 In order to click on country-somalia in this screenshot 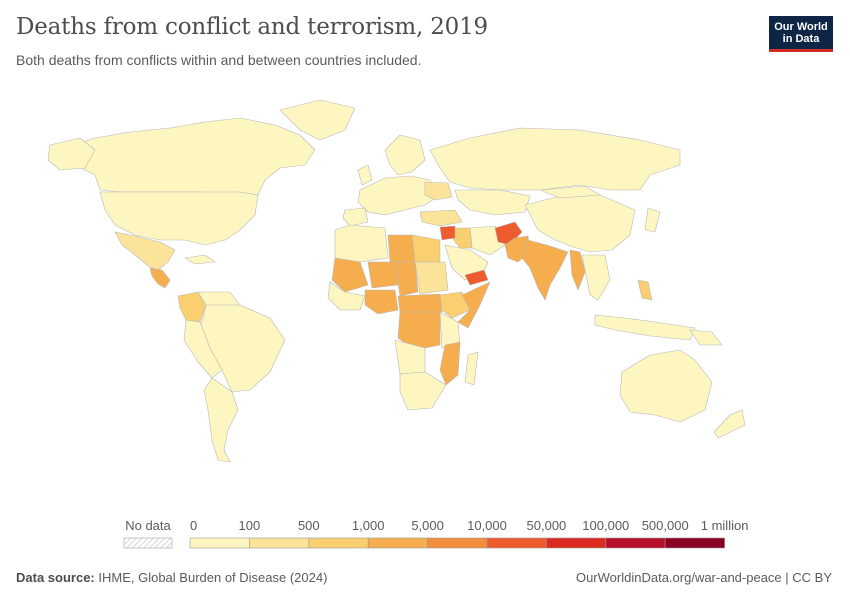, I will do `click(474, 305)`.